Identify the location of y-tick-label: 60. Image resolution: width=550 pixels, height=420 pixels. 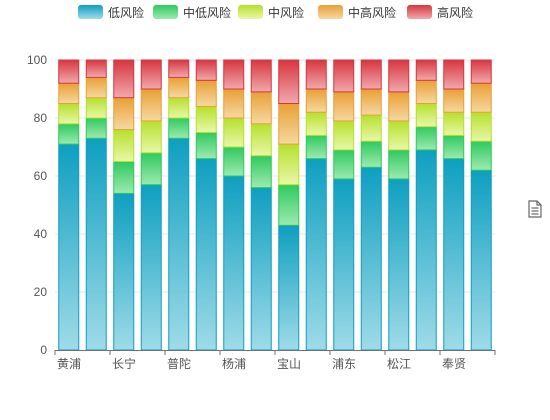
(41, 176).